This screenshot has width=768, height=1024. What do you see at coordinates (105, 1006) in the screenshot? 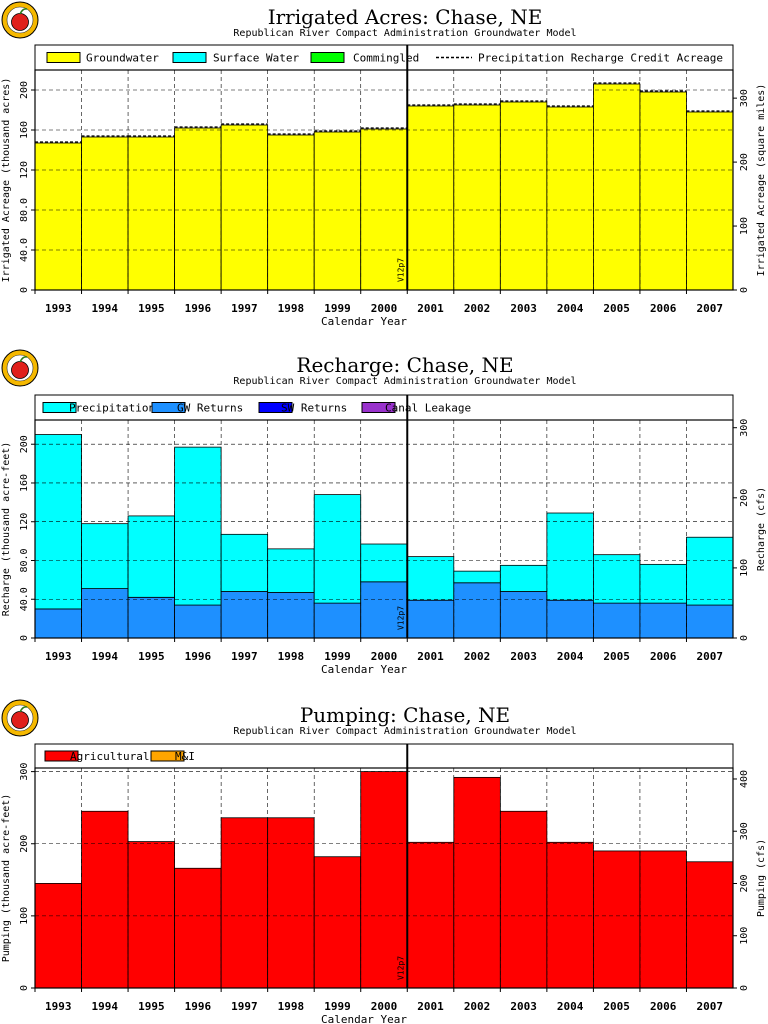
I see `x-tick-label: 1994` at bounding box center [105, 1006].